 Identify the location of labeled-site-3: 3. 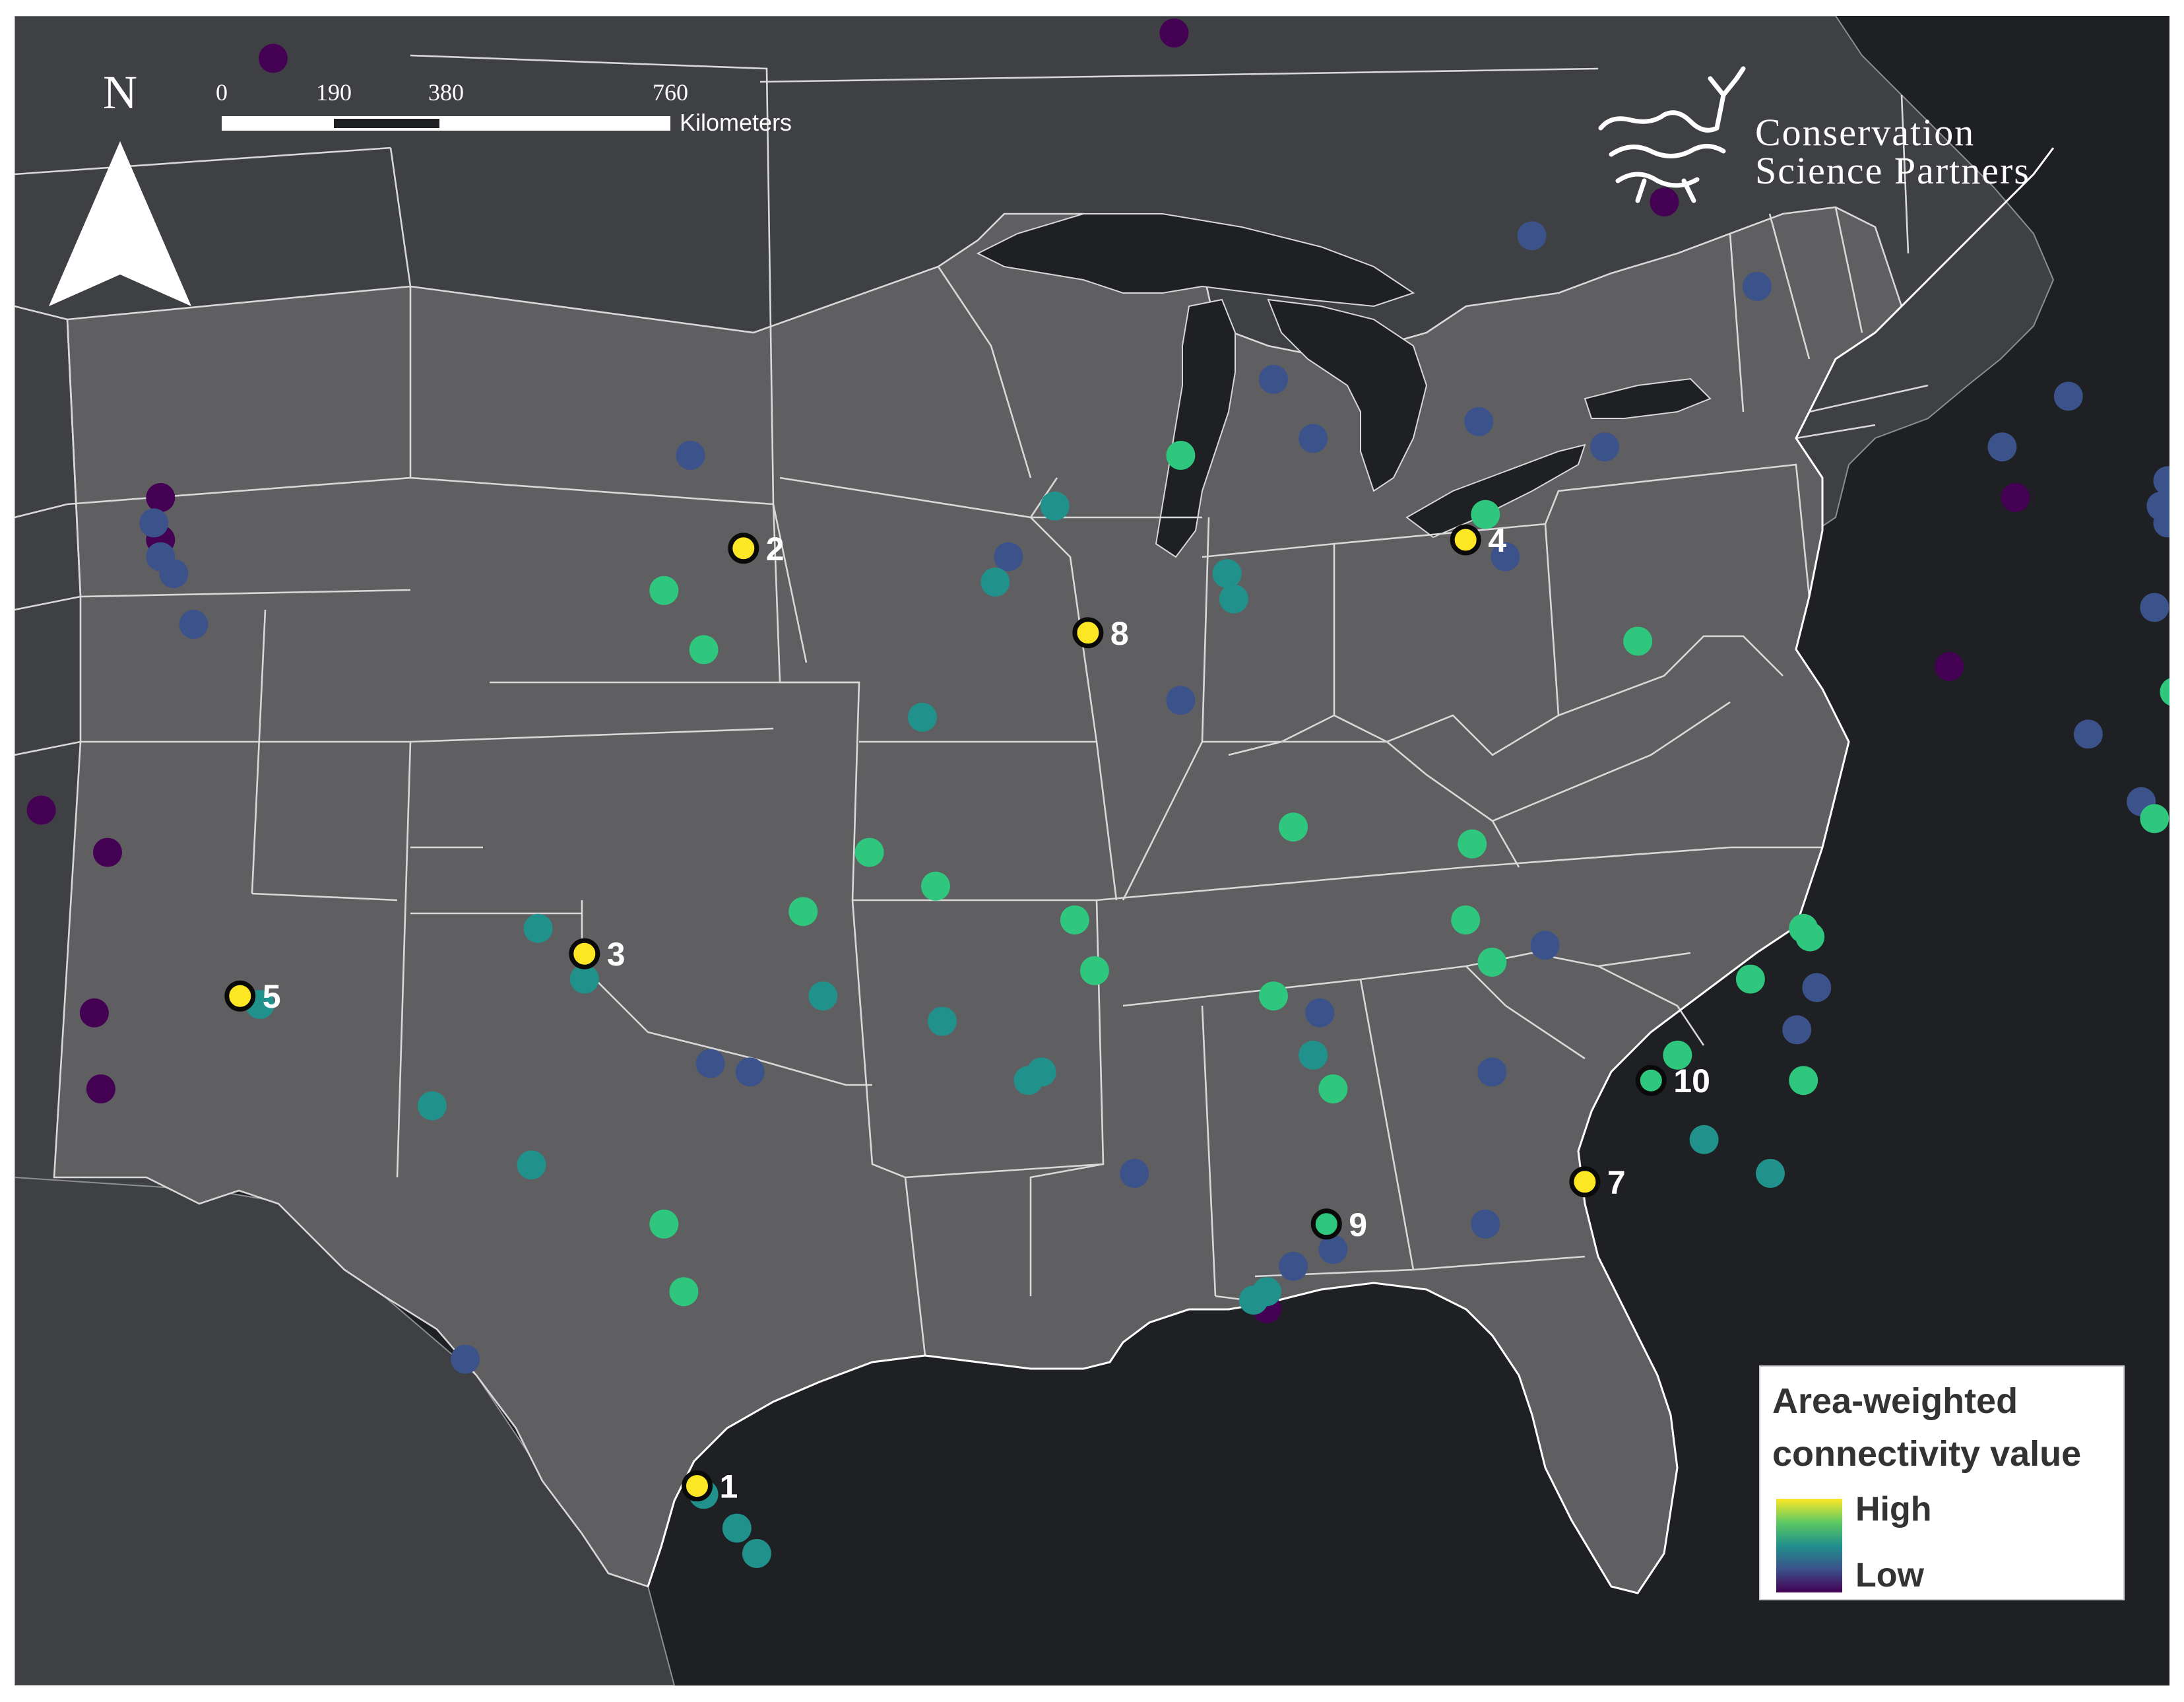
(597, 954).